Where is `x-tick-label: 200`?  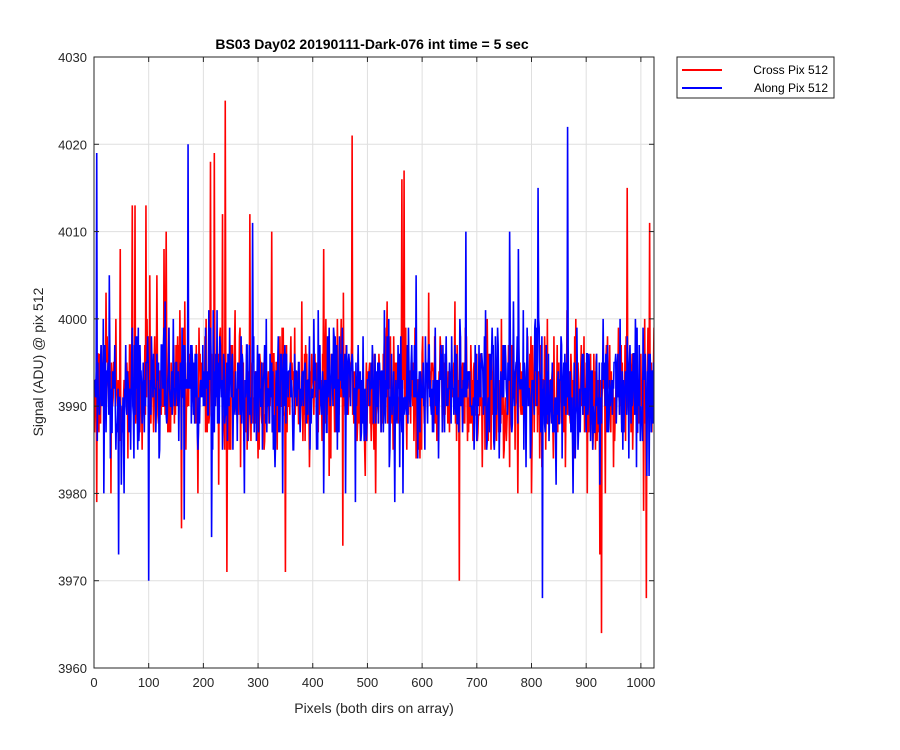 x-tick-label: 200 is located at coordinates (204, 682).